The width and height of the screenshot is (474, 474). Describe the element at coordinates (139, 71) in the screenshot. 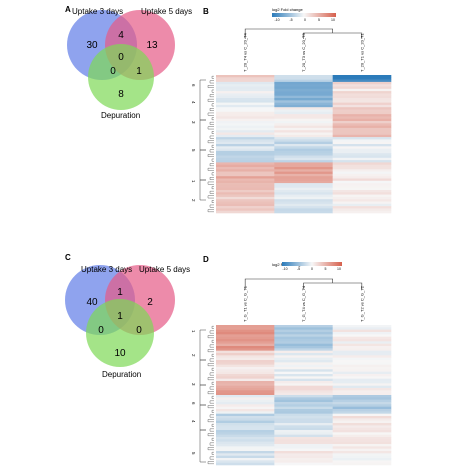

I see `venn-a-count-5d-dep: 1` at that location.